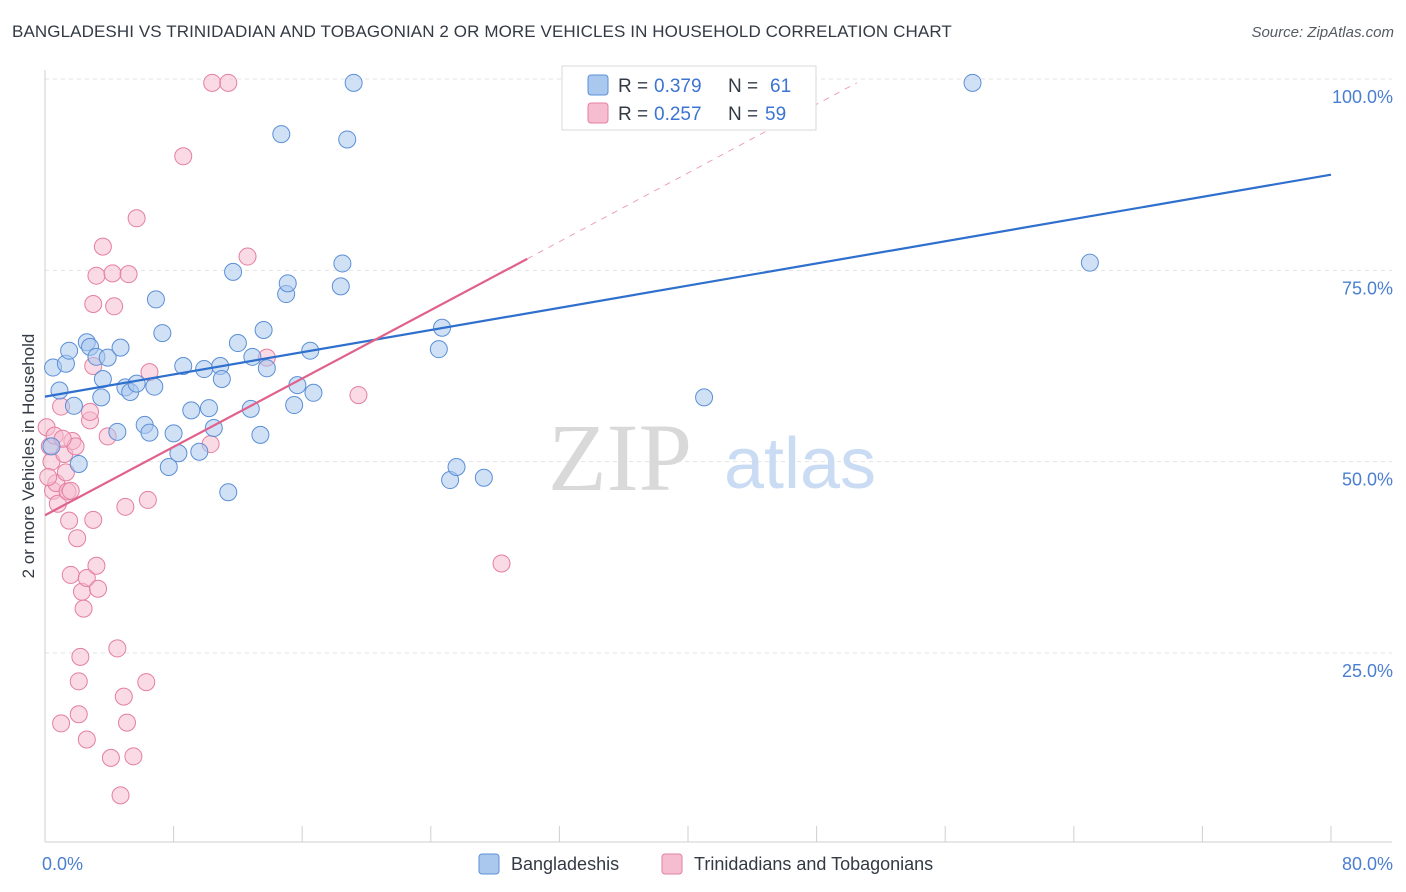 Image resolution: width=1406 pixels, height=892 pixels. Describe the element at coordinates (62, 864) in the screenshot. I see `x-tick-label: 0.0%` at that location.